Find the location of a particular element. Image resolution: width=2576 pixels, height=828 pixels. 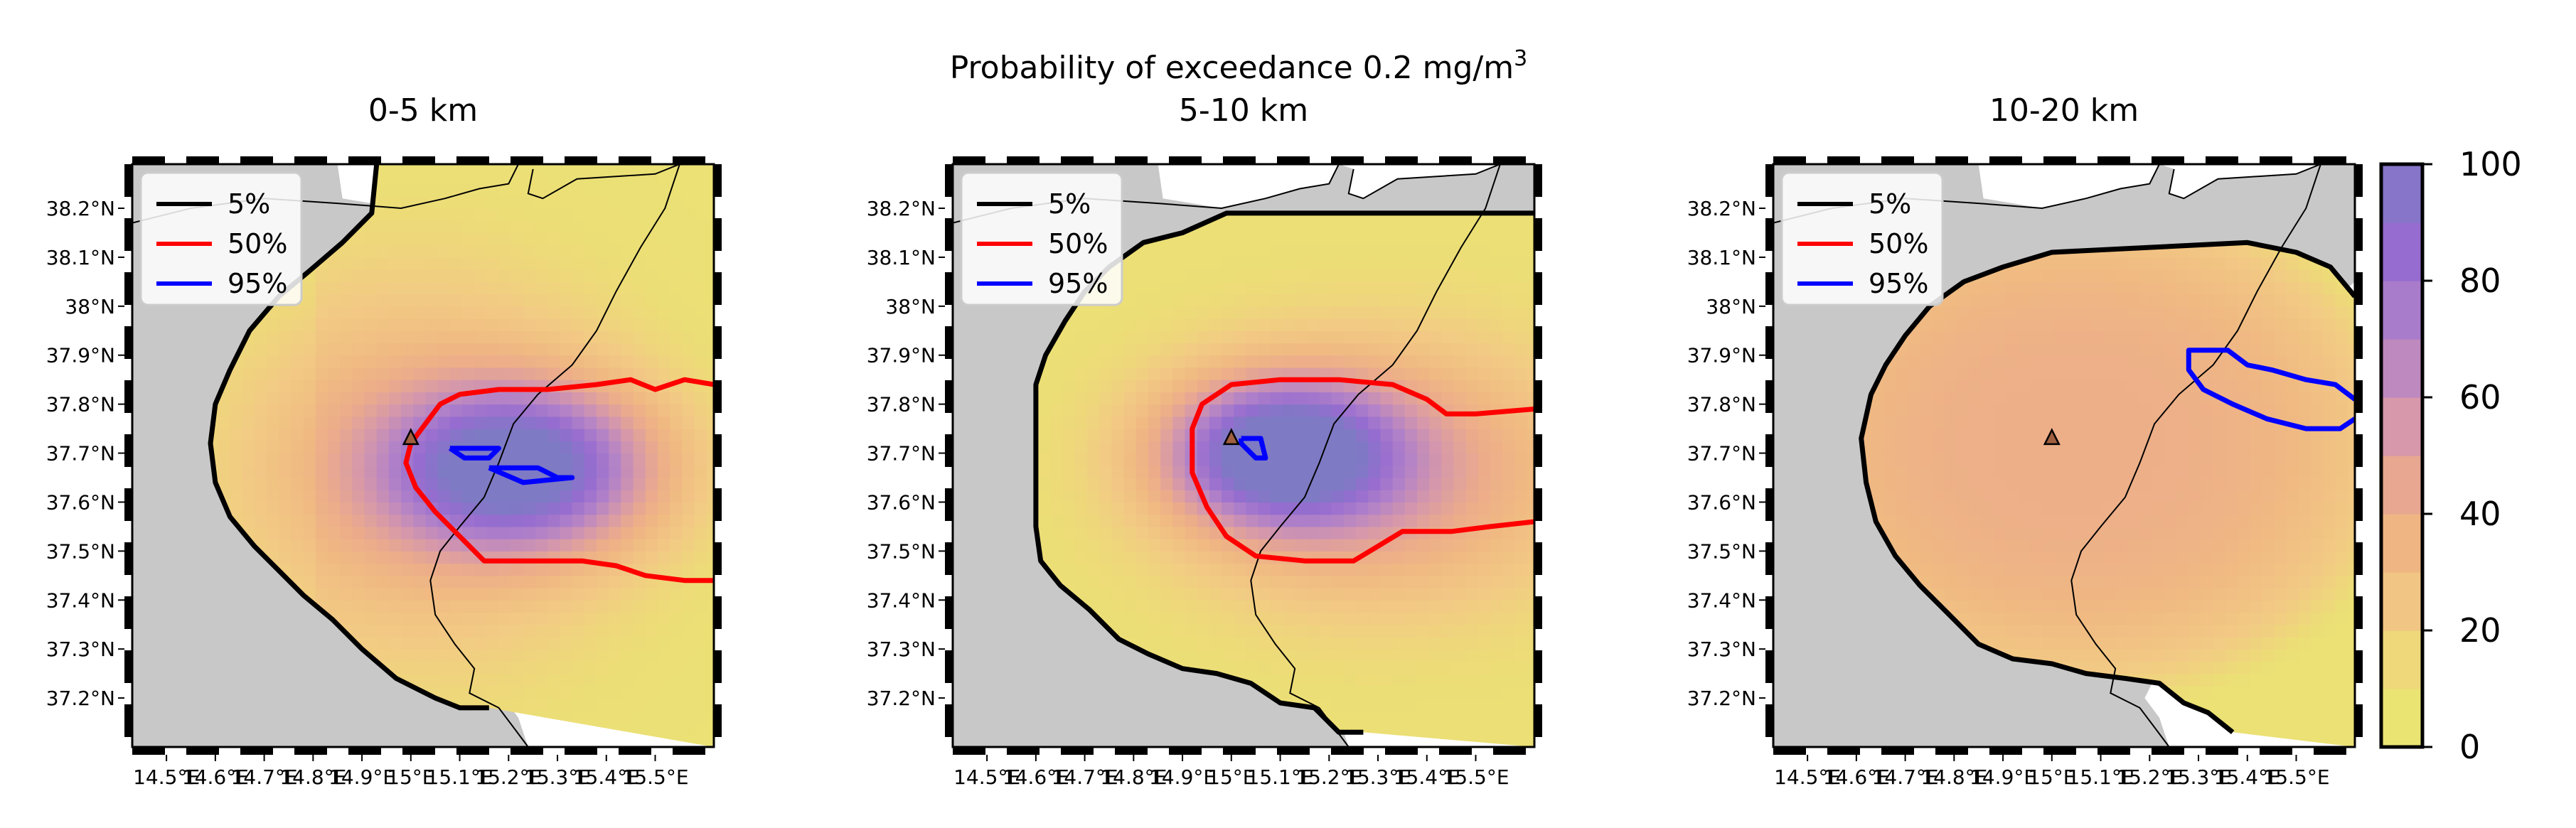

y-tick-label: 37.8°N is located at coordinates (80, 404).